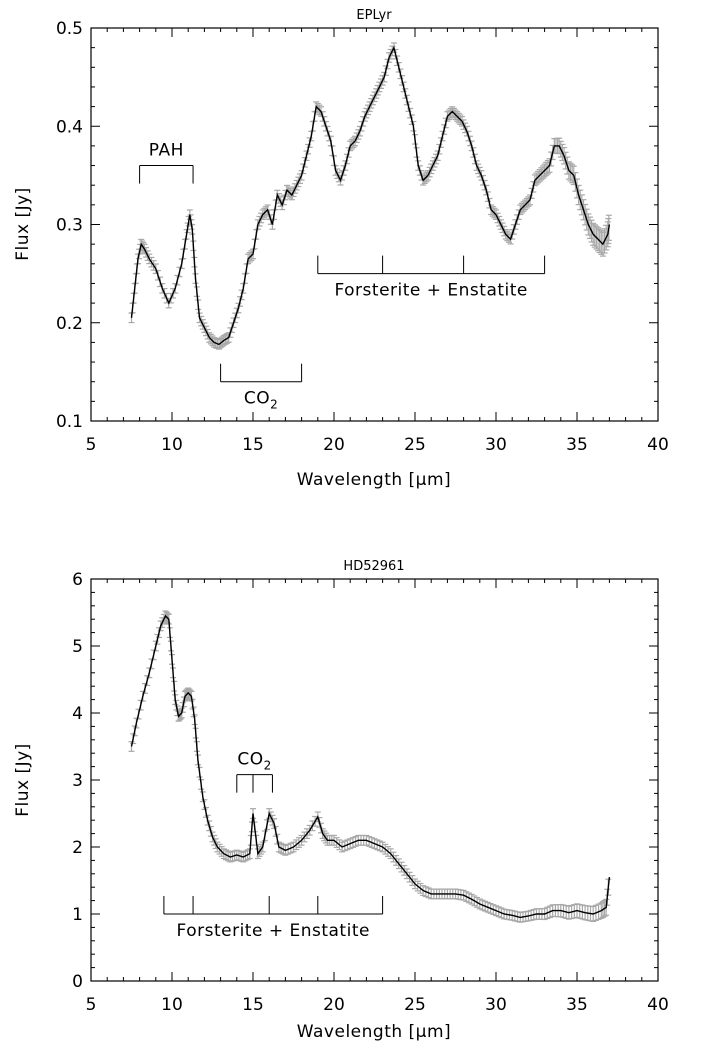 The height and width of the screenshot is (1047, 704). Describe the element at coordinates (374, 1032) in the screenshot. I see `hd52961-x-axis-label: Wavelength [μm]` at that location.